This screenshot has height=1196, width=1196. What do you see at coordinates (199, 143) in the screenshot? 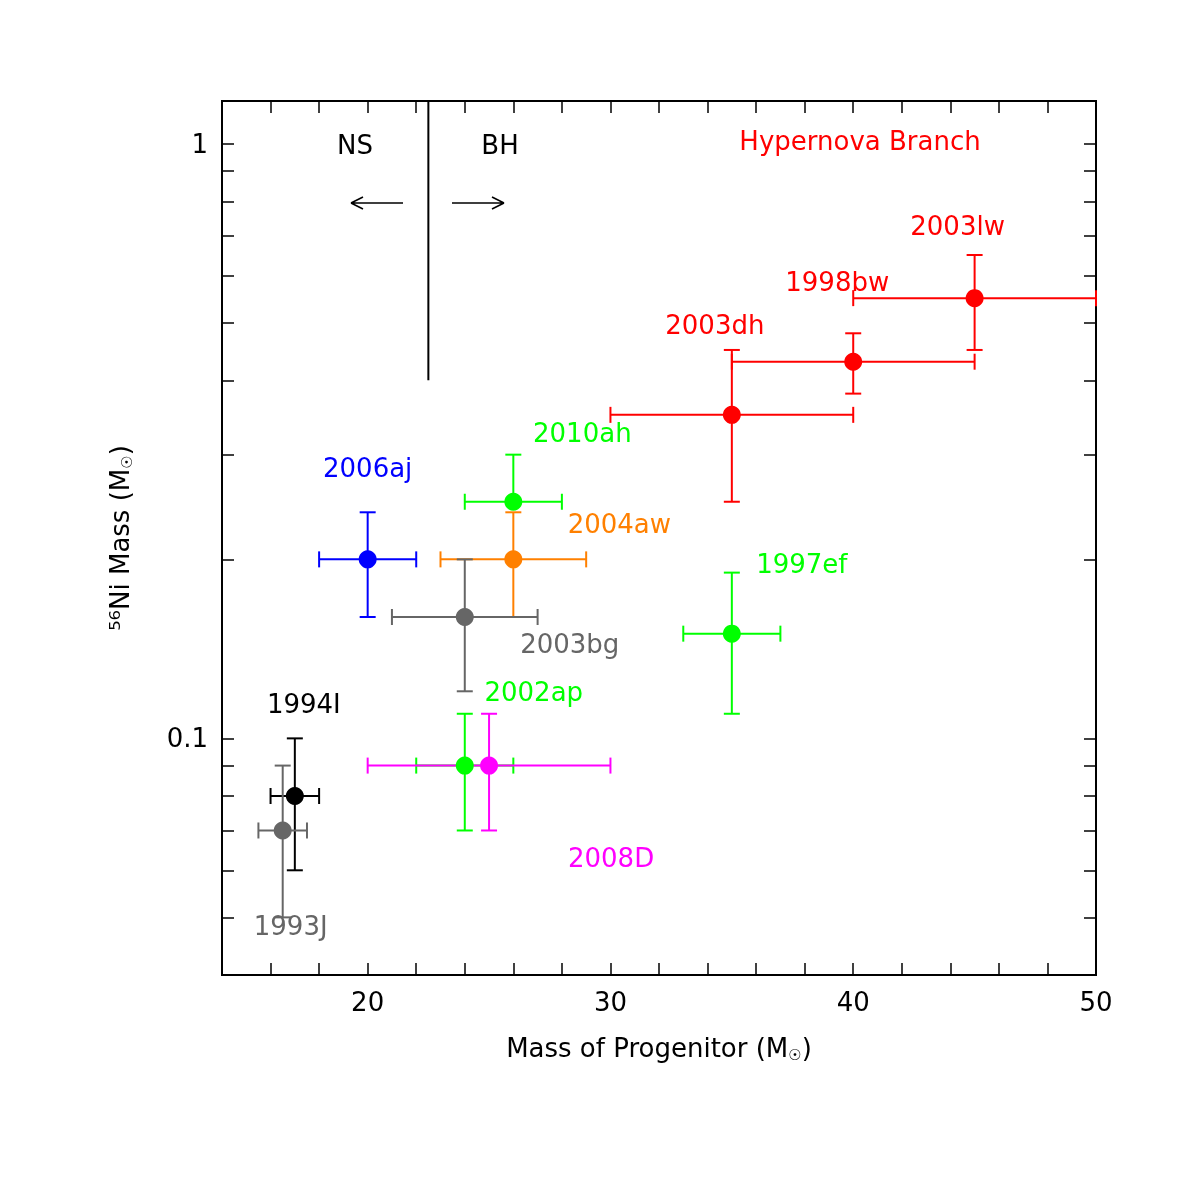
I see `y-tick-label: 1` at bounding box center [199, 143].